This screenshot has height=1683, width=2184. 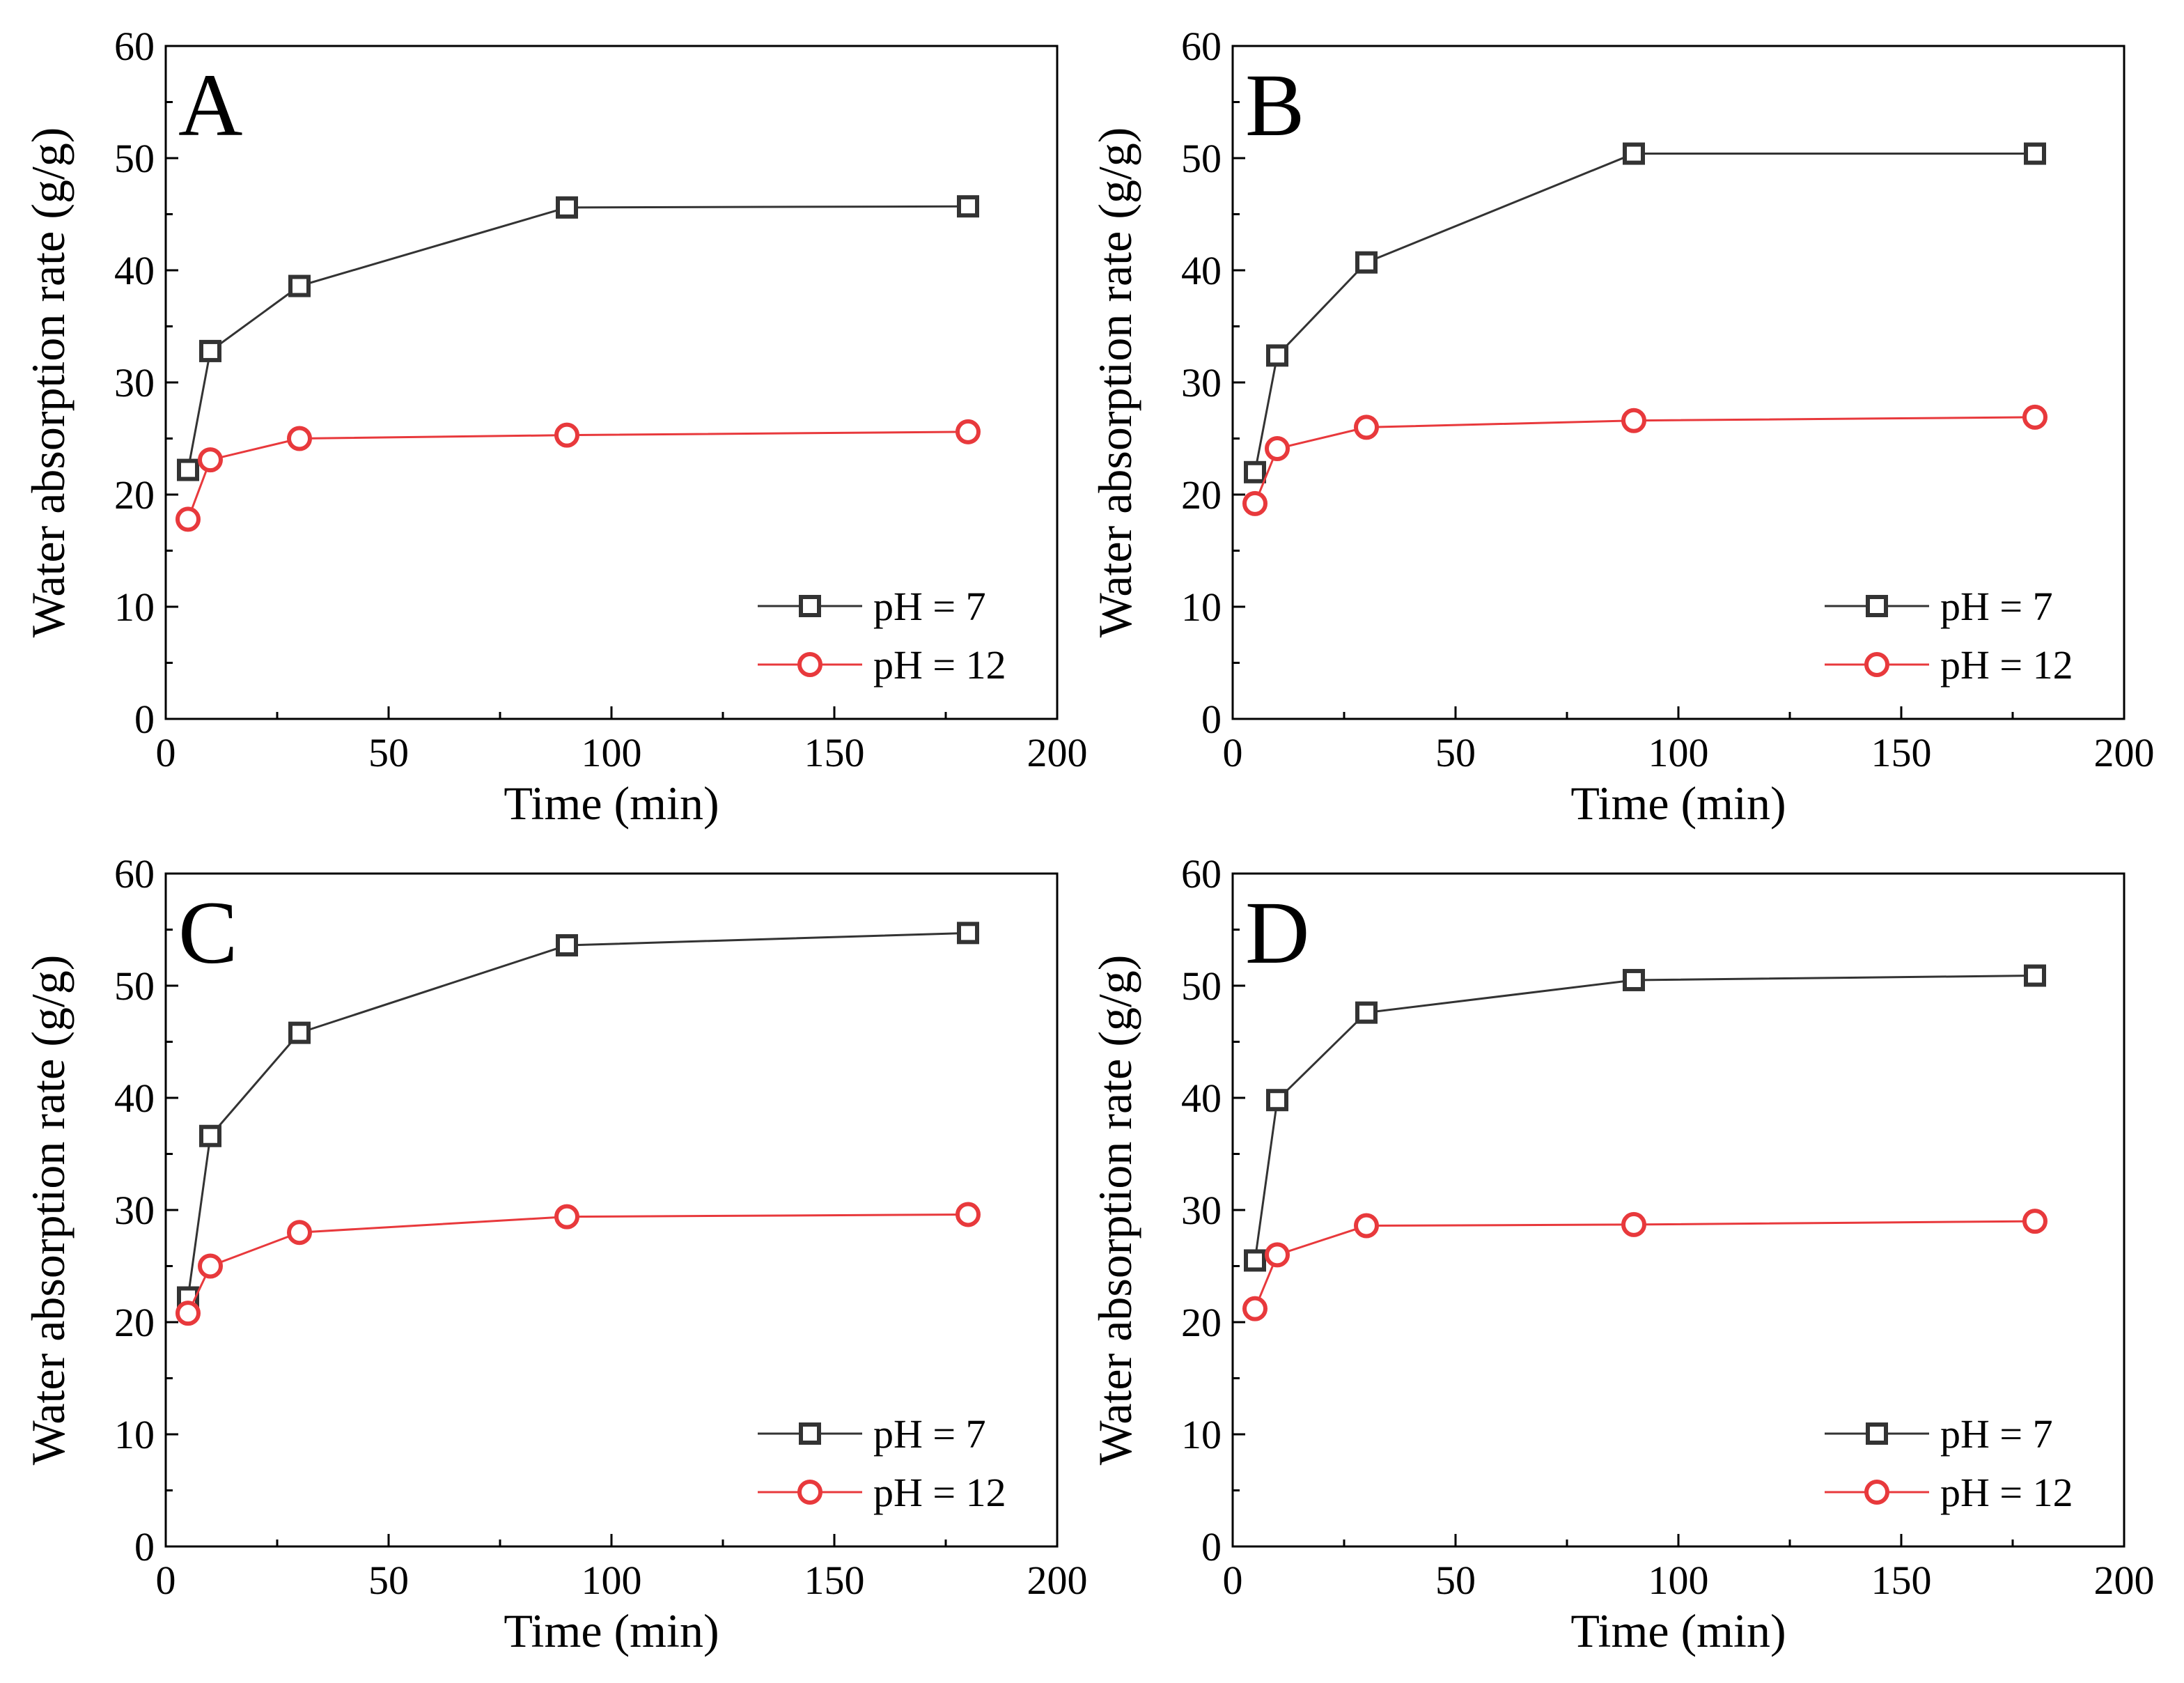 I want to click on y-tick-label: 40, so click(x=134, y=1098).